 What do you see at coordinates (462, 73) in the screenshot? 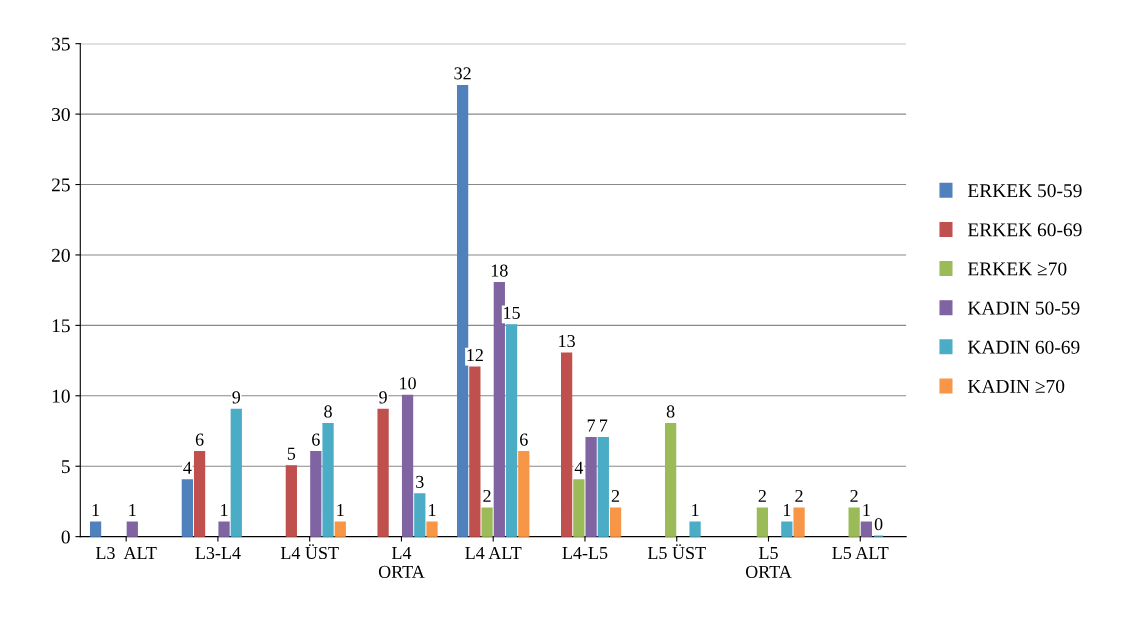
I see `data-label: 32` at bounding box center [462, 73].